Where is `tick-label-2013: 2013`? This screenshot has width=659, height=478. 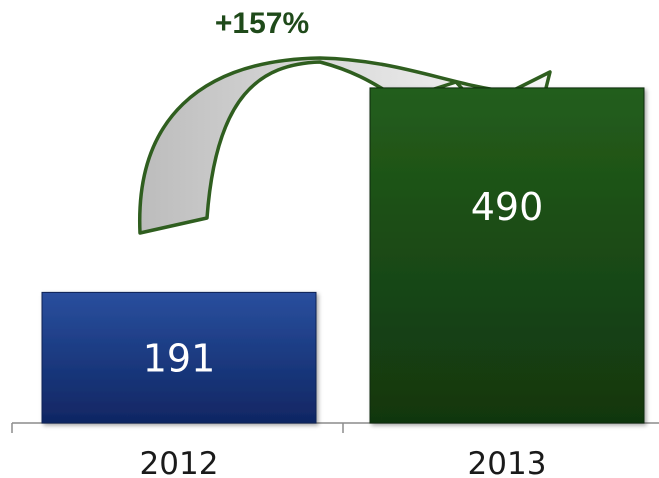
tick-label-2013: 2013 is located at coordinates (507, 462).